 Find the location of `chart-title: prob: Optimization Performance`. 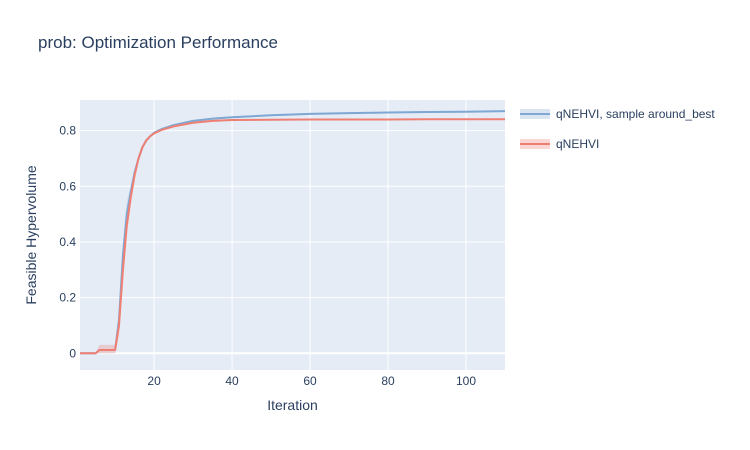

chart-title: prob: Optimization Performance is located at coordinates (158, 42).